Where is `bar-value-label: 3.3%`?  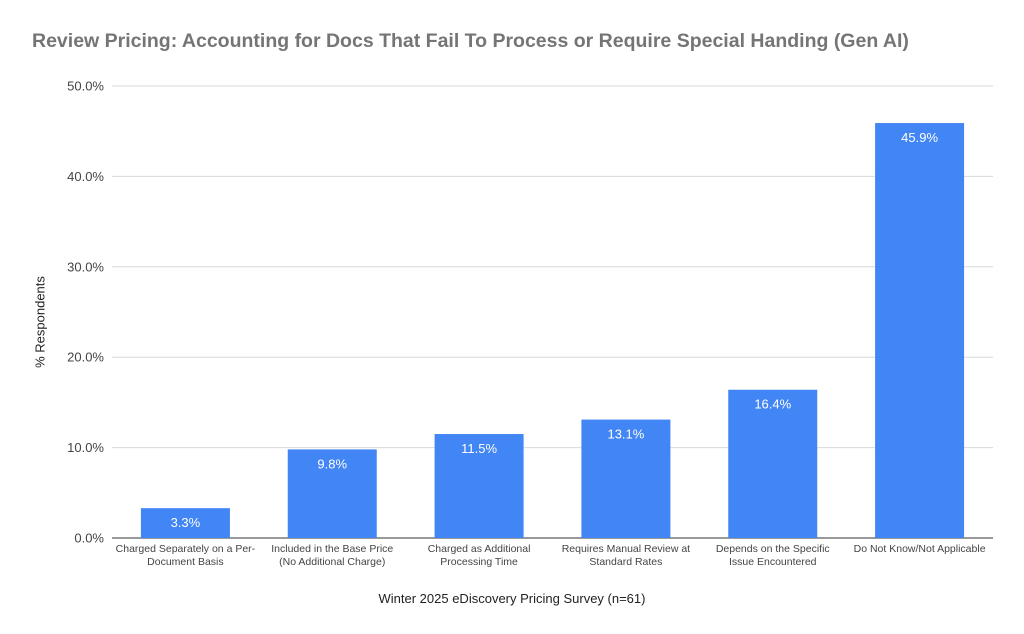
bar-value-label: 3.3% is located at coordinates (186, 522).